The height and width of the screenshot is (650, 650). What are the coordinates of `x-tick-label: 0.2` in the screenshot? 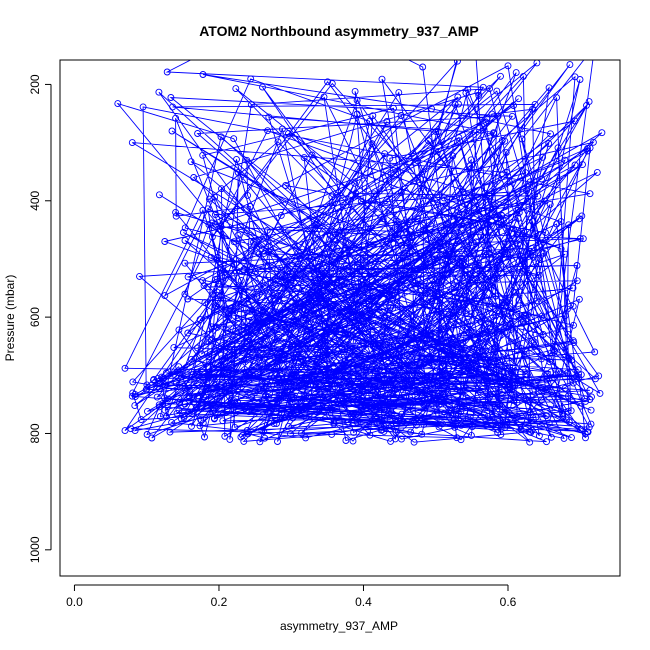 It's located at (219, 602).